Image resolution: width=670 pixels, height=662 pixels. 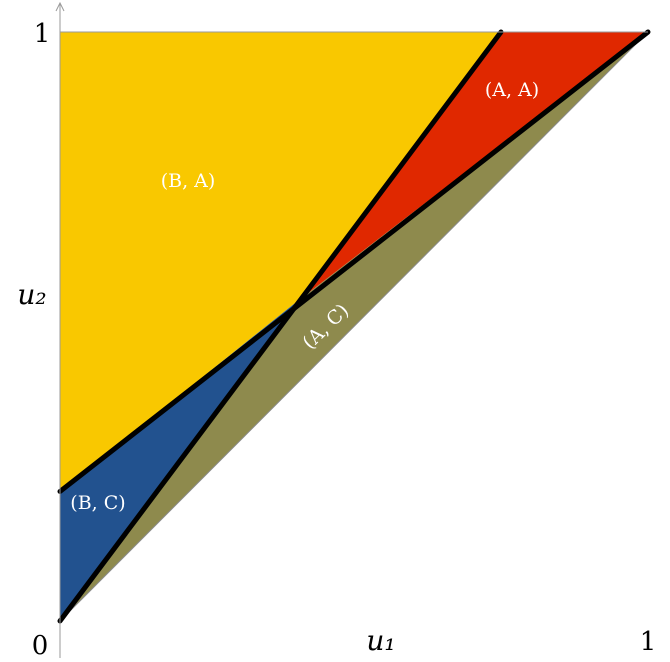 What do you see at coordinates (648, 642) in the screenshot?
I see `x-max-tick-label: 1` at bounding box center [648, 642].